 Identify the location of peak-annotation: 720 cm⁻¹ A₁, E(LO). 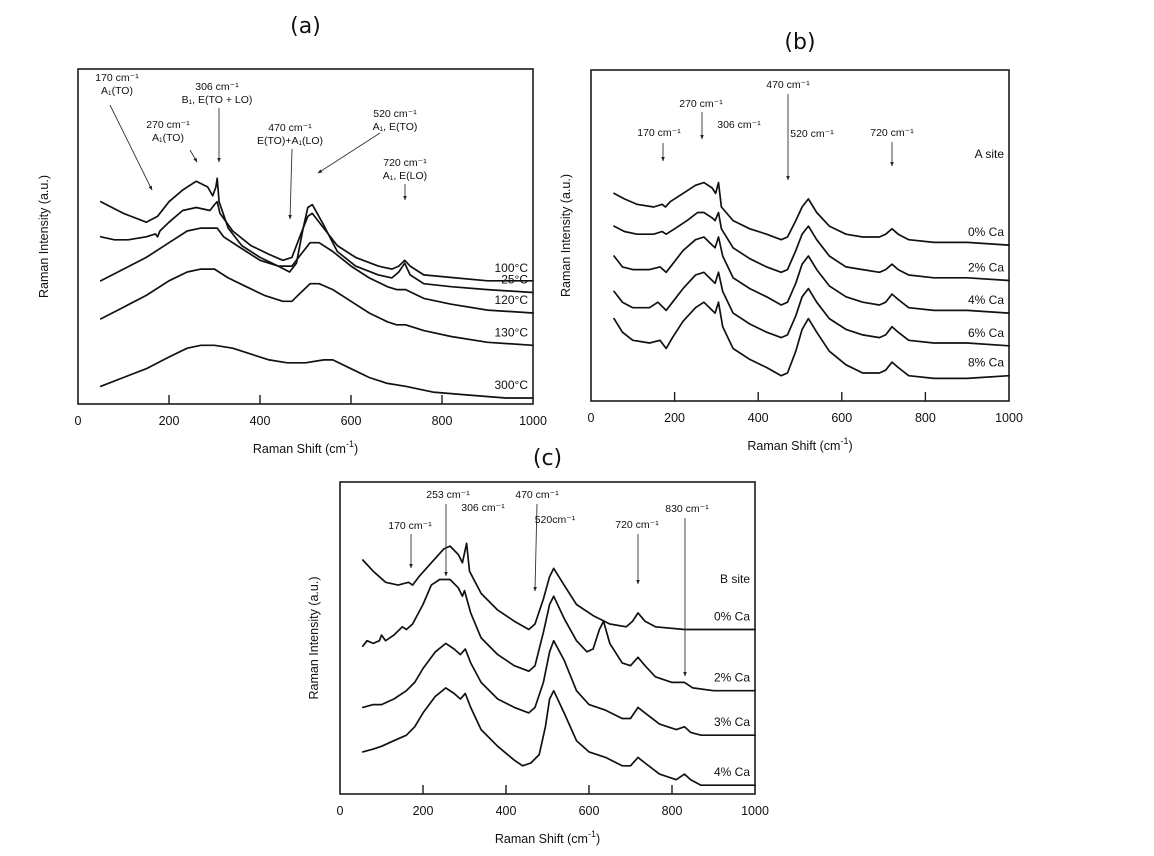
(405, 169).